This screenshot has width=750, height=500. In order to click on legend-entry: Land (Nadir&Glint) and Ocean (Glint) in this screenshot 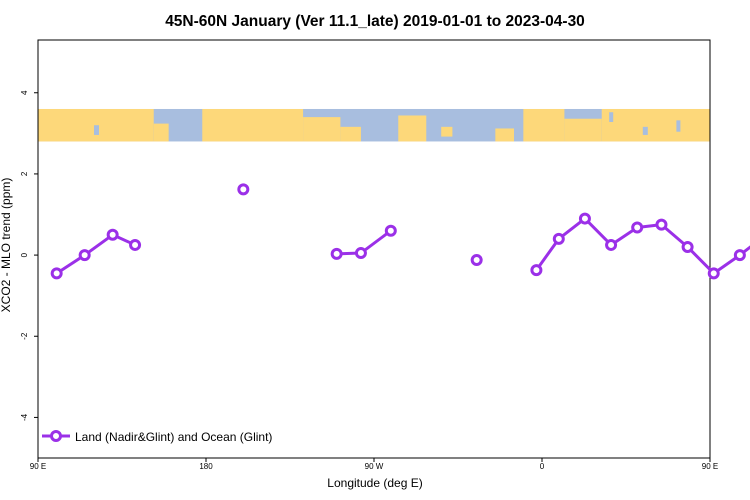, I will do `click(173, 437)`.